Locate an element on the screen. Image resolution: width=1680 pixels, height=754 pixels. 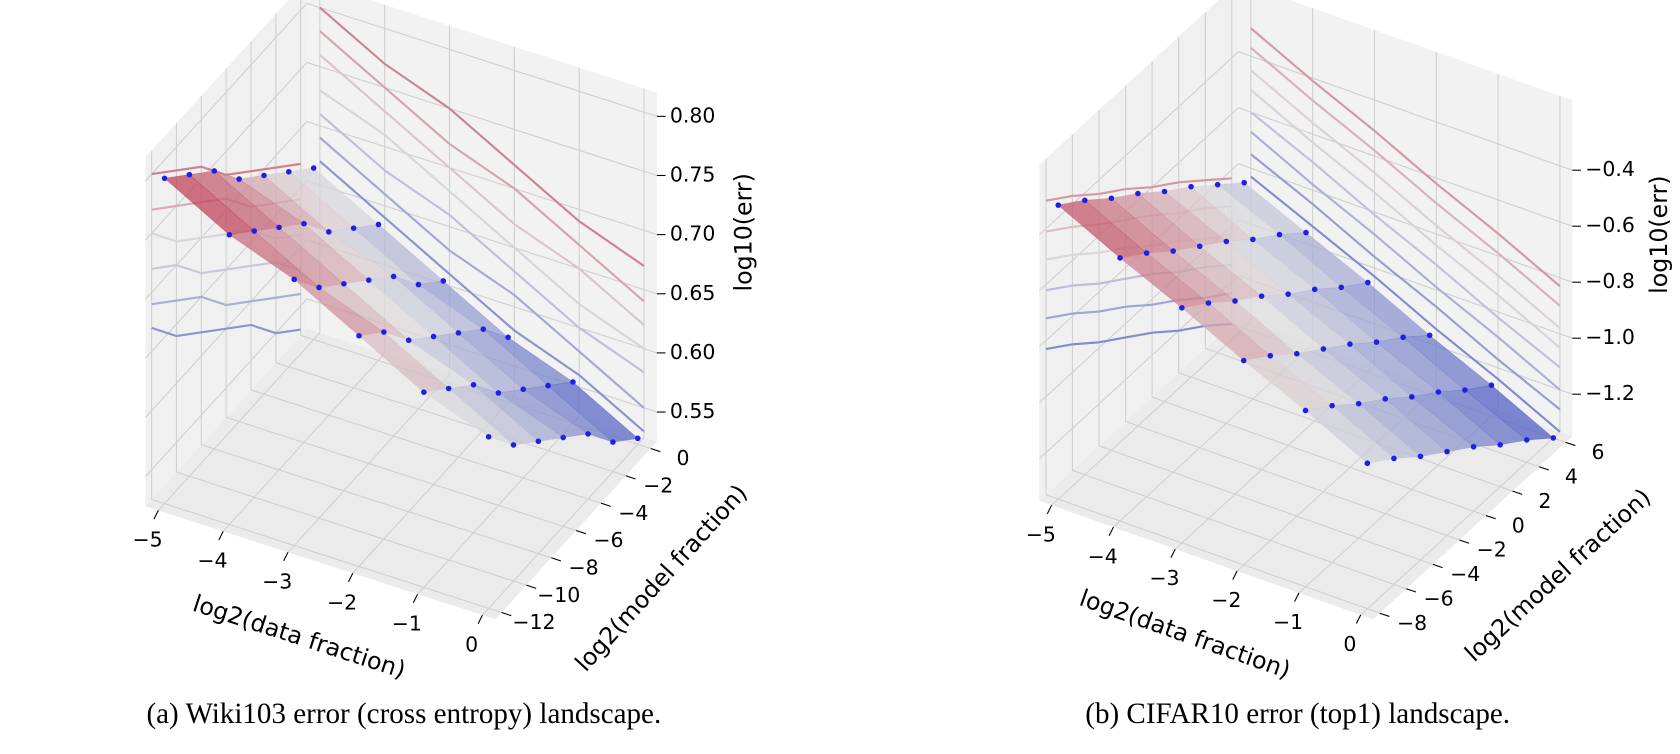
y-tick-label: 4 is located at coordinates (1571, 477).